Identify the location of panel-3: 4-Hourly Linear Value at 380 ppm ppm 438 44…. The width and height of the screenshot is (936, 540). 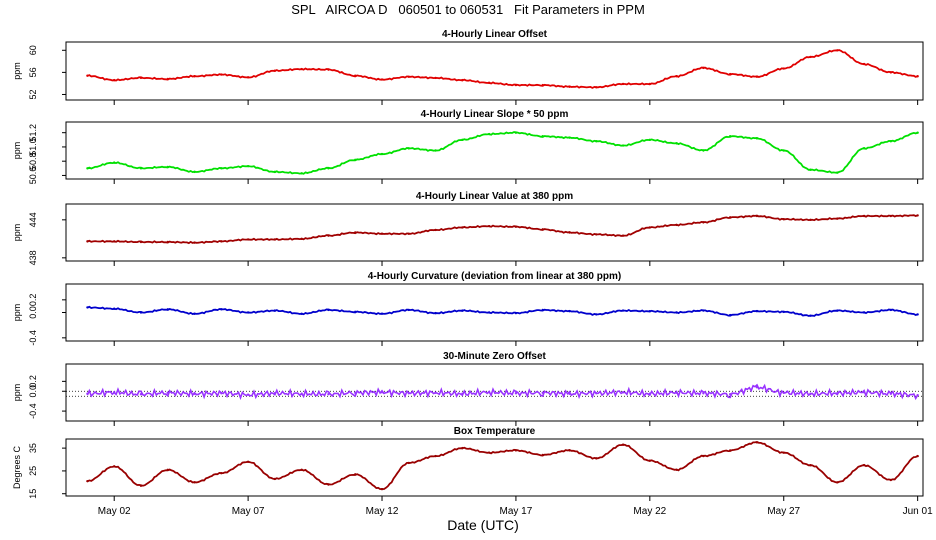
(468, 228).